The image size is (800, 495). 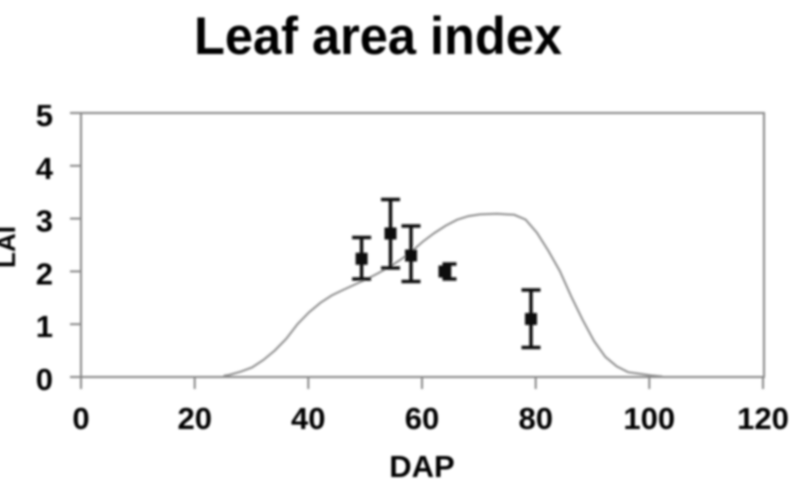 I want to click on svg-text: 2, so click(x=44, y=273).